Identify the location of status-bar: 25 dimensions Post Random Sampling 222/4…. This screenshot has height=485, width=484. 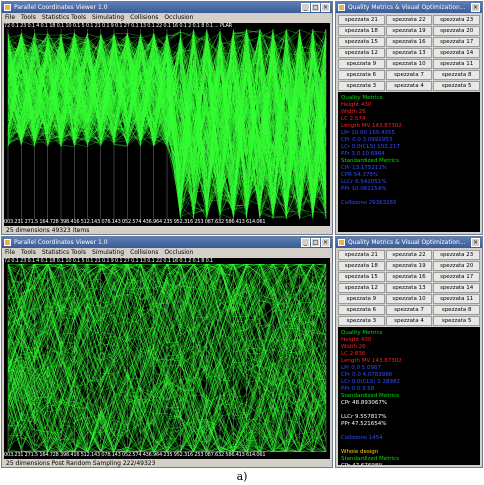
(167, 463).